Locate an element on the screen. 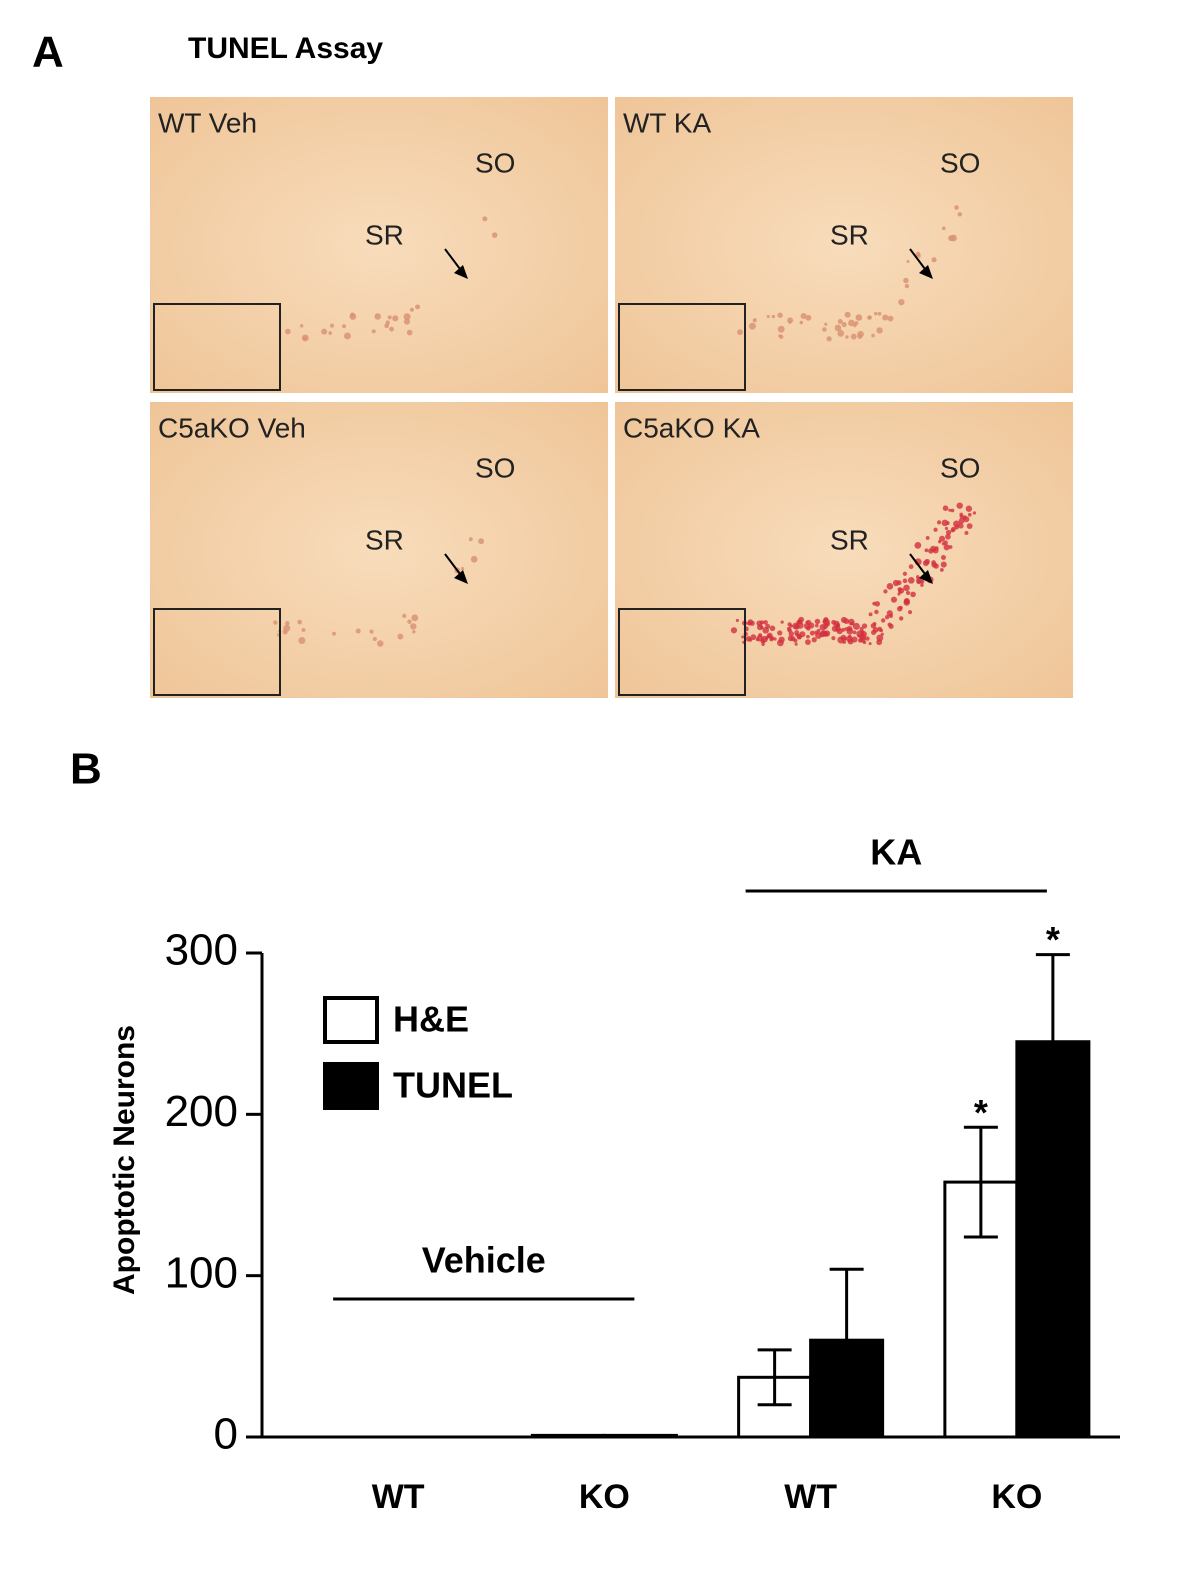 The image size is (1200, 1569). x-tick-label: WT is located at coordinates (810, 1497).